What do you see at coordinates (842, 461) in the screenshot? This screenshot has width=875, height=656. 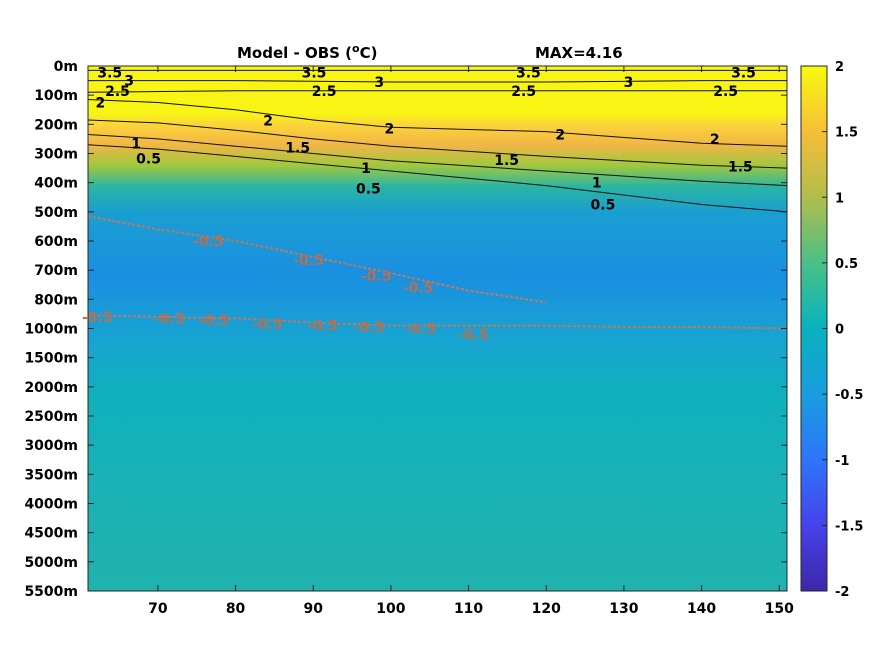 I see `colorbar-tick-label: -1` at bounding box center [842, 461].